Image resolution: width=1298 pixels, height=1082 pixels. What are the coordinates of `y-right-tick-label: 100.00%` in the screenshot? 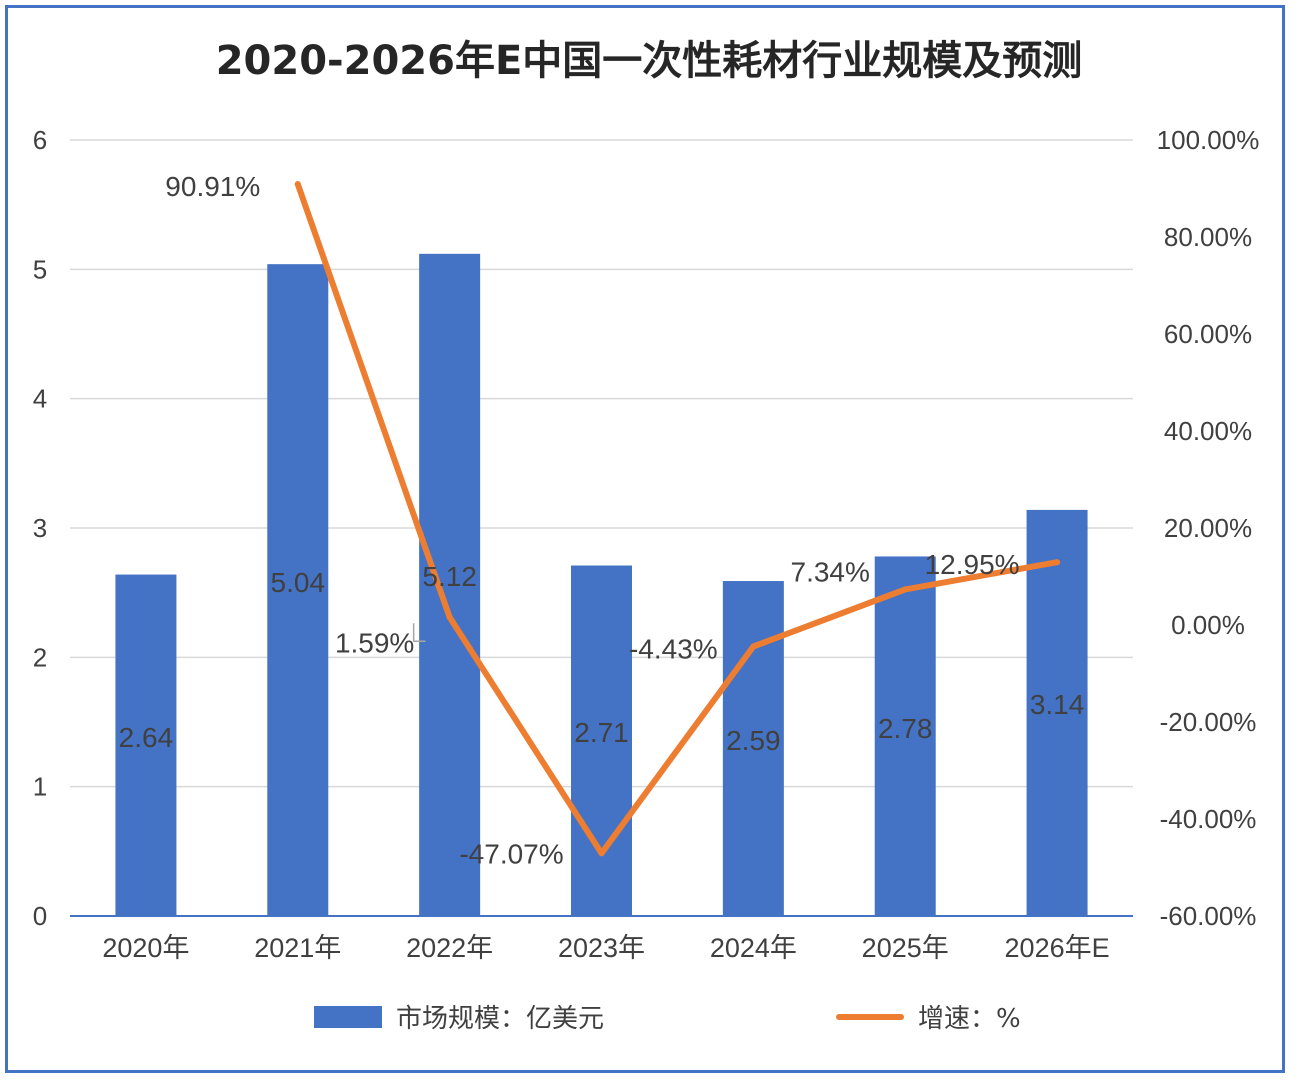 It's located at (1208, 140).